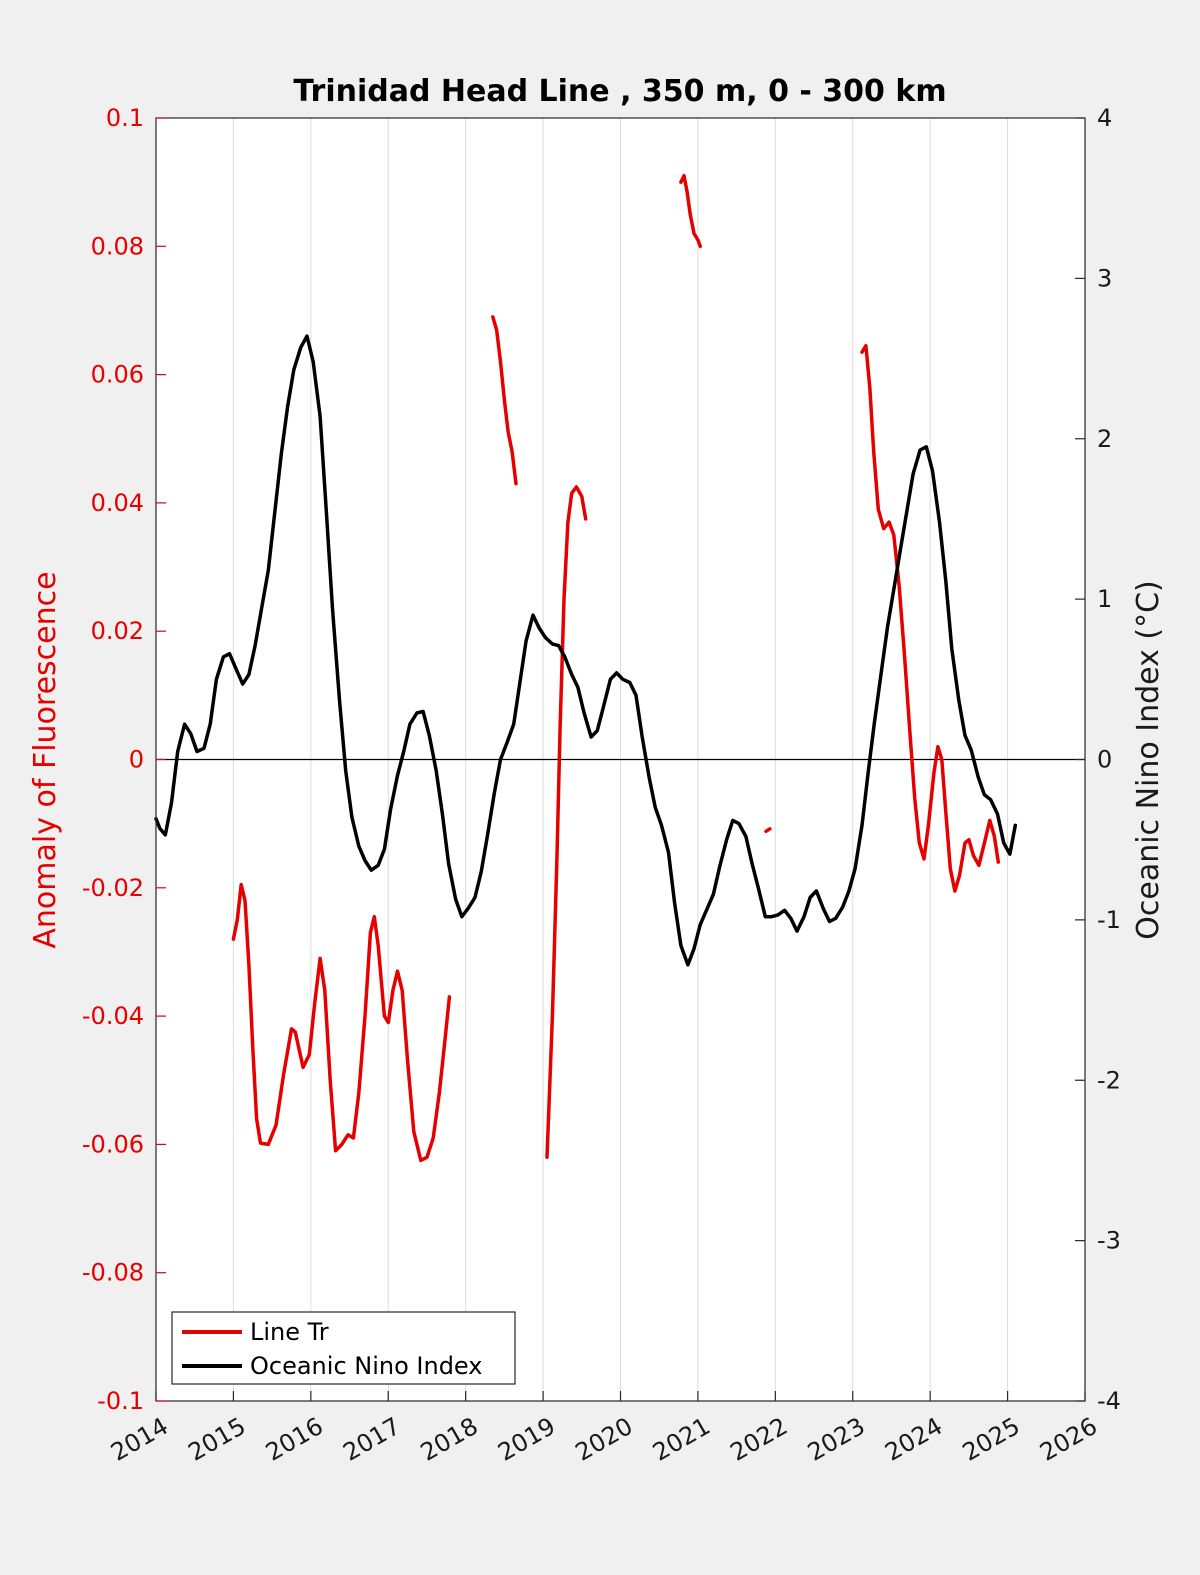  What do you see at coordinates (619, 91) in the screenshot?
I see `chart-title: Trinidad Head Line , 350 m, 0 - 300 km` at bounding box center [619, 91].